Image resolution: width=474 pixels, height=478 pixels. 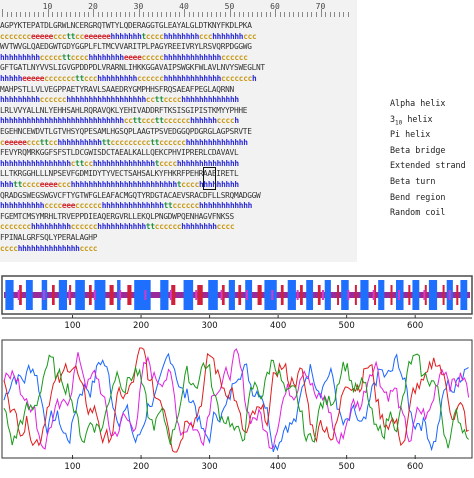 What do you see at coordinates (209, 178) in the screenshot?
I see `selected-residue-box` at bounding box center [209, 178].